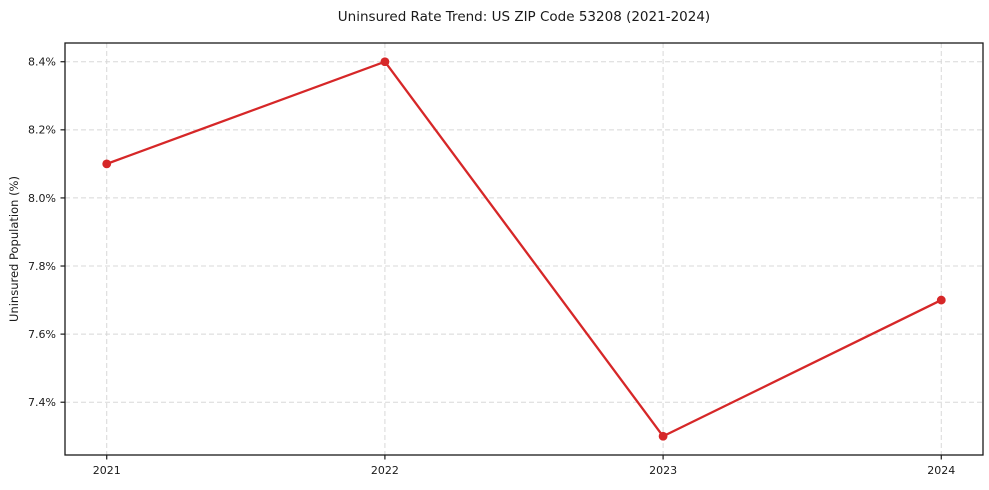 The height and width of the screenshot is (490, 989). What do you see at coordinates (42, 62) in the screenshot?
I see `y-tick-label: 8.4%` at bounding box center [42, 62].